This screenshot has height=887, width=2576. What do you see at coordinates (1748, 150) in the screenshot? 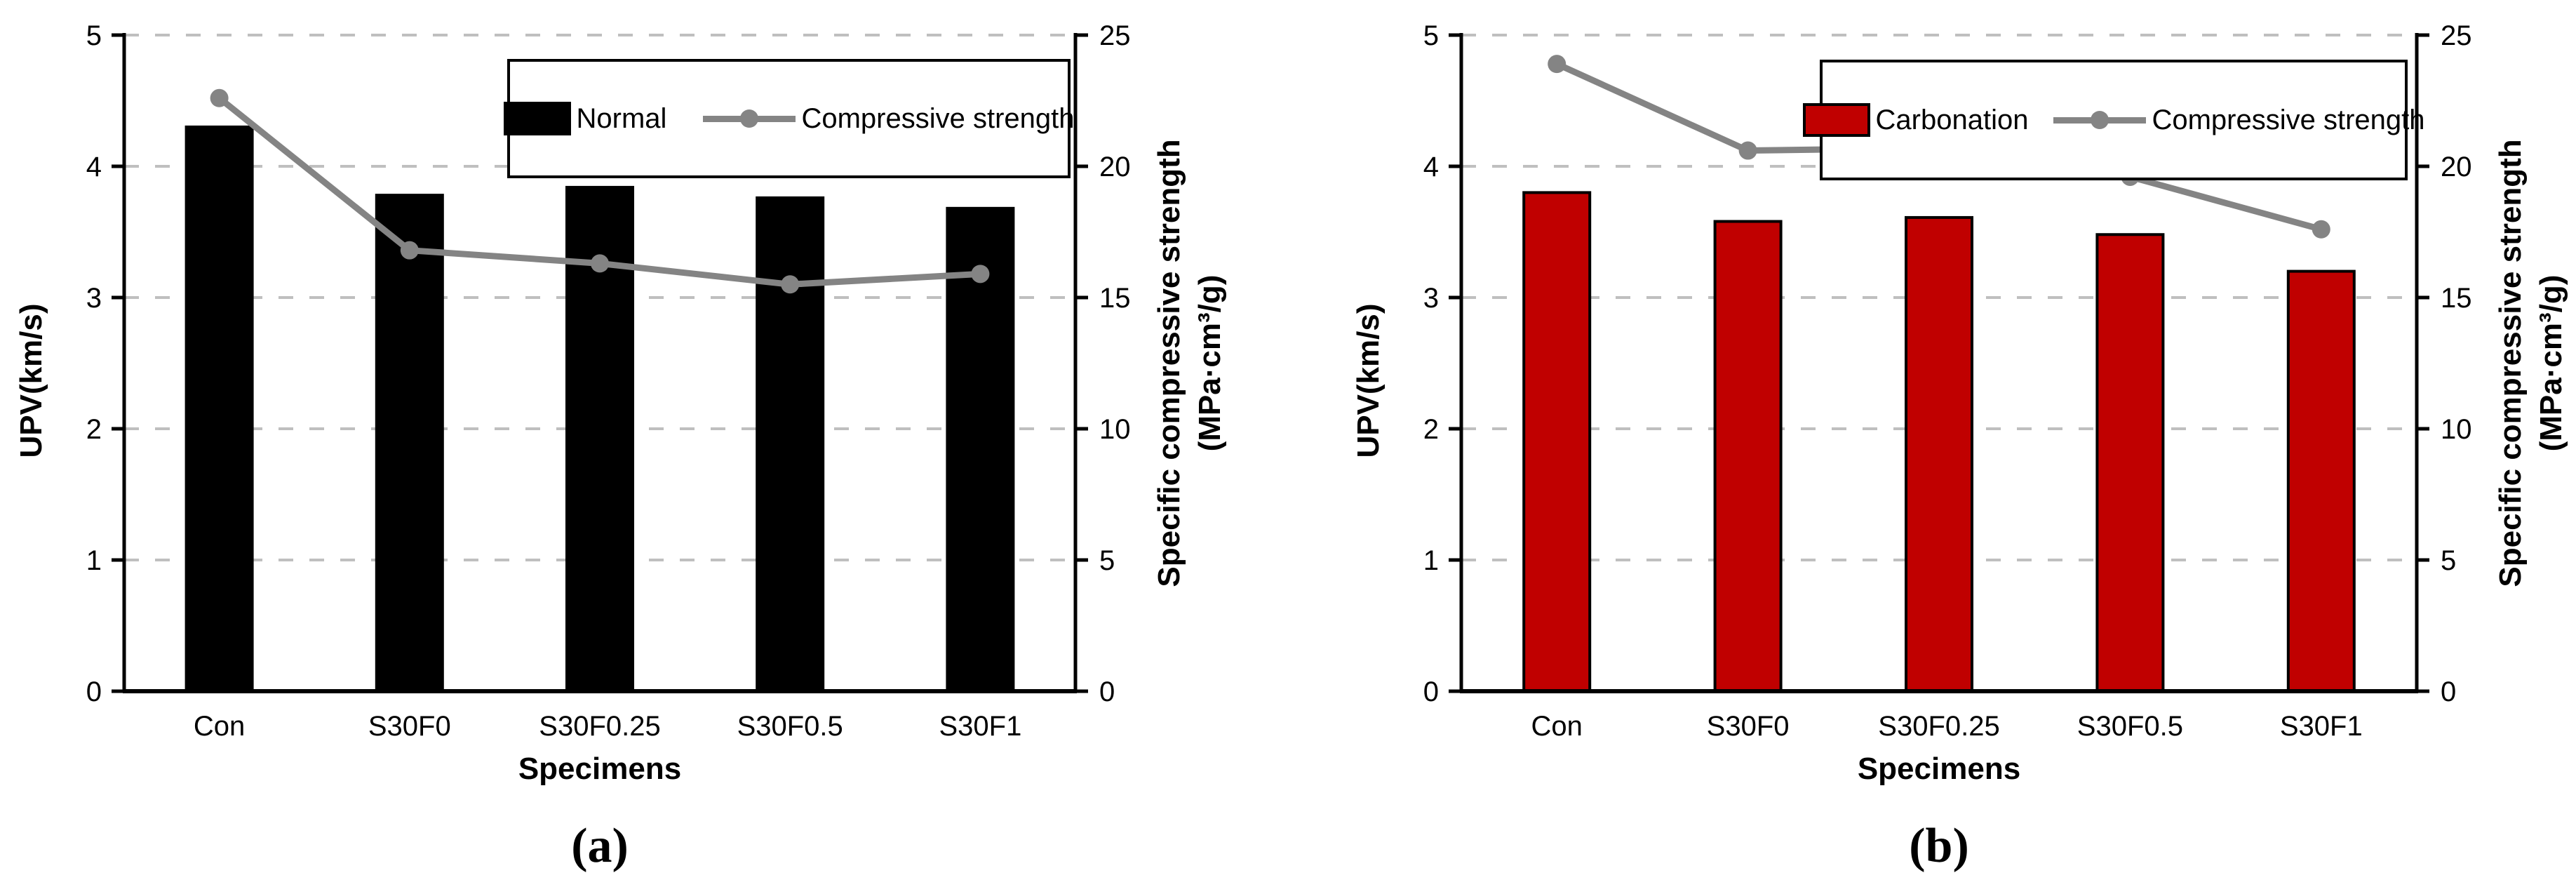
I see `marker-b-S30F0` at bounding box center [1748, 150].